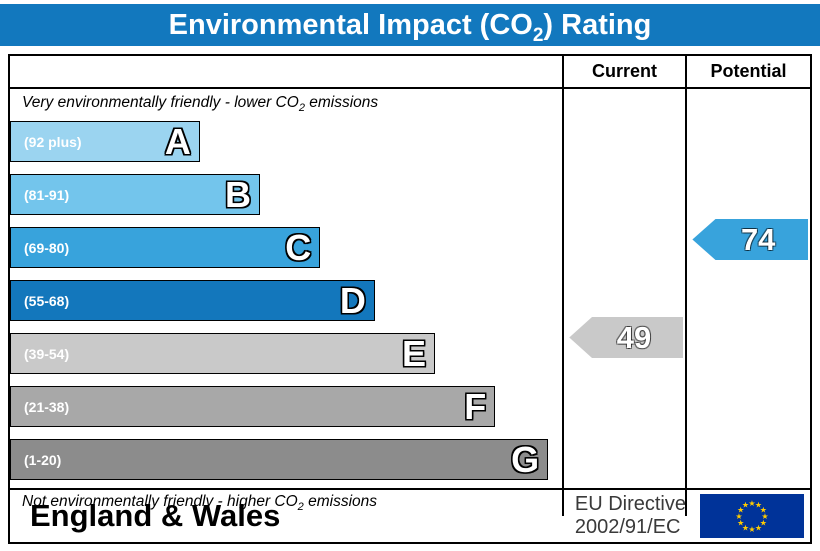 This screenshot has height=551, width=820. What do you see at coordinates (350, 25) in the screenshot?
I see `title-text: Environmental Impact (CO` at bounding box center [350, 25].